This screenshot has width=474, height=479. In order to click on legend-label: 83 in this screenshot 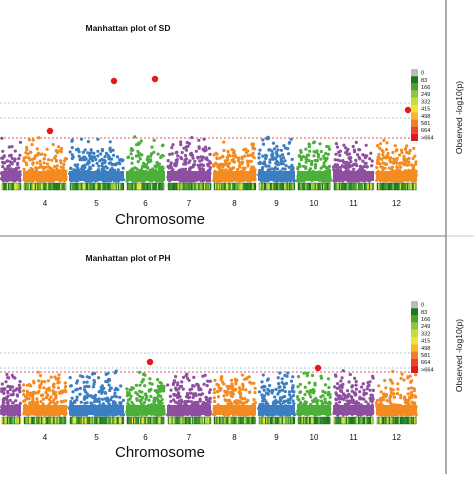, I will do `click(424, 313)`.